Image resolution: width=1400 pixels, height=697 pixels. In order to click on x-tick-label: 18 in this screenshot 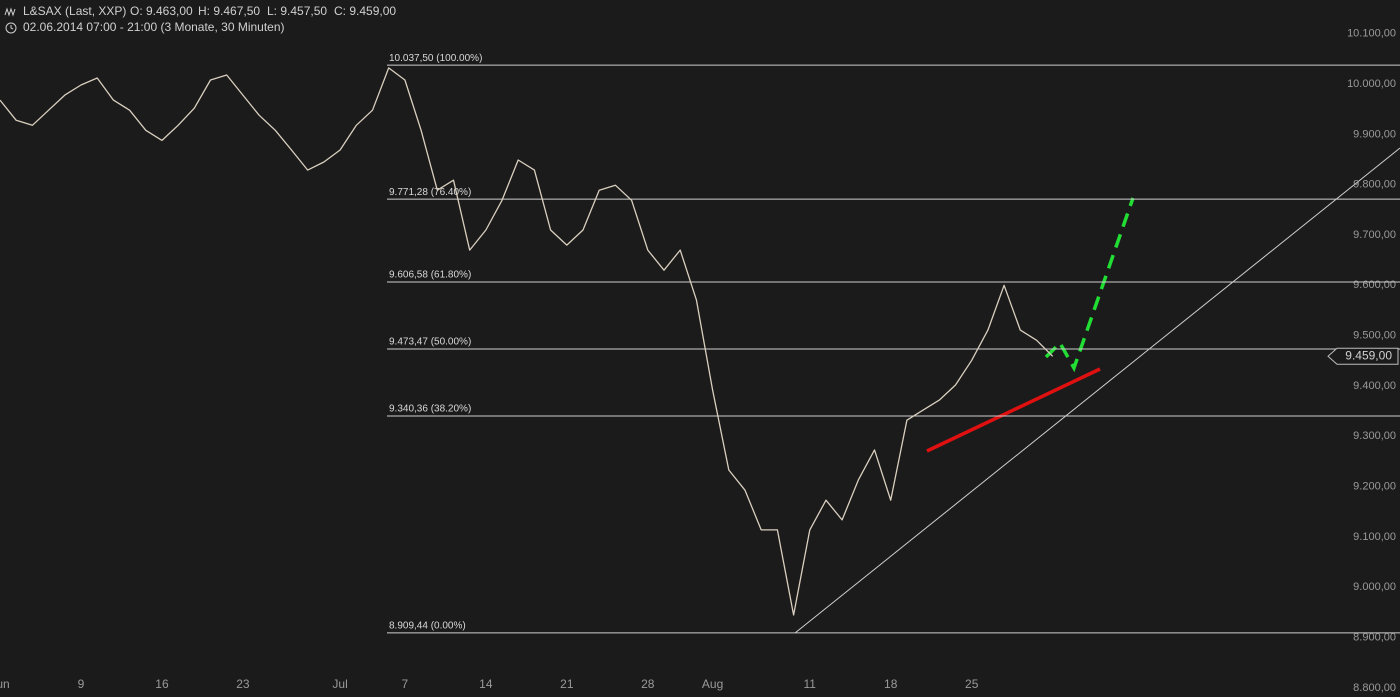, I will do `click(891, 684)`.